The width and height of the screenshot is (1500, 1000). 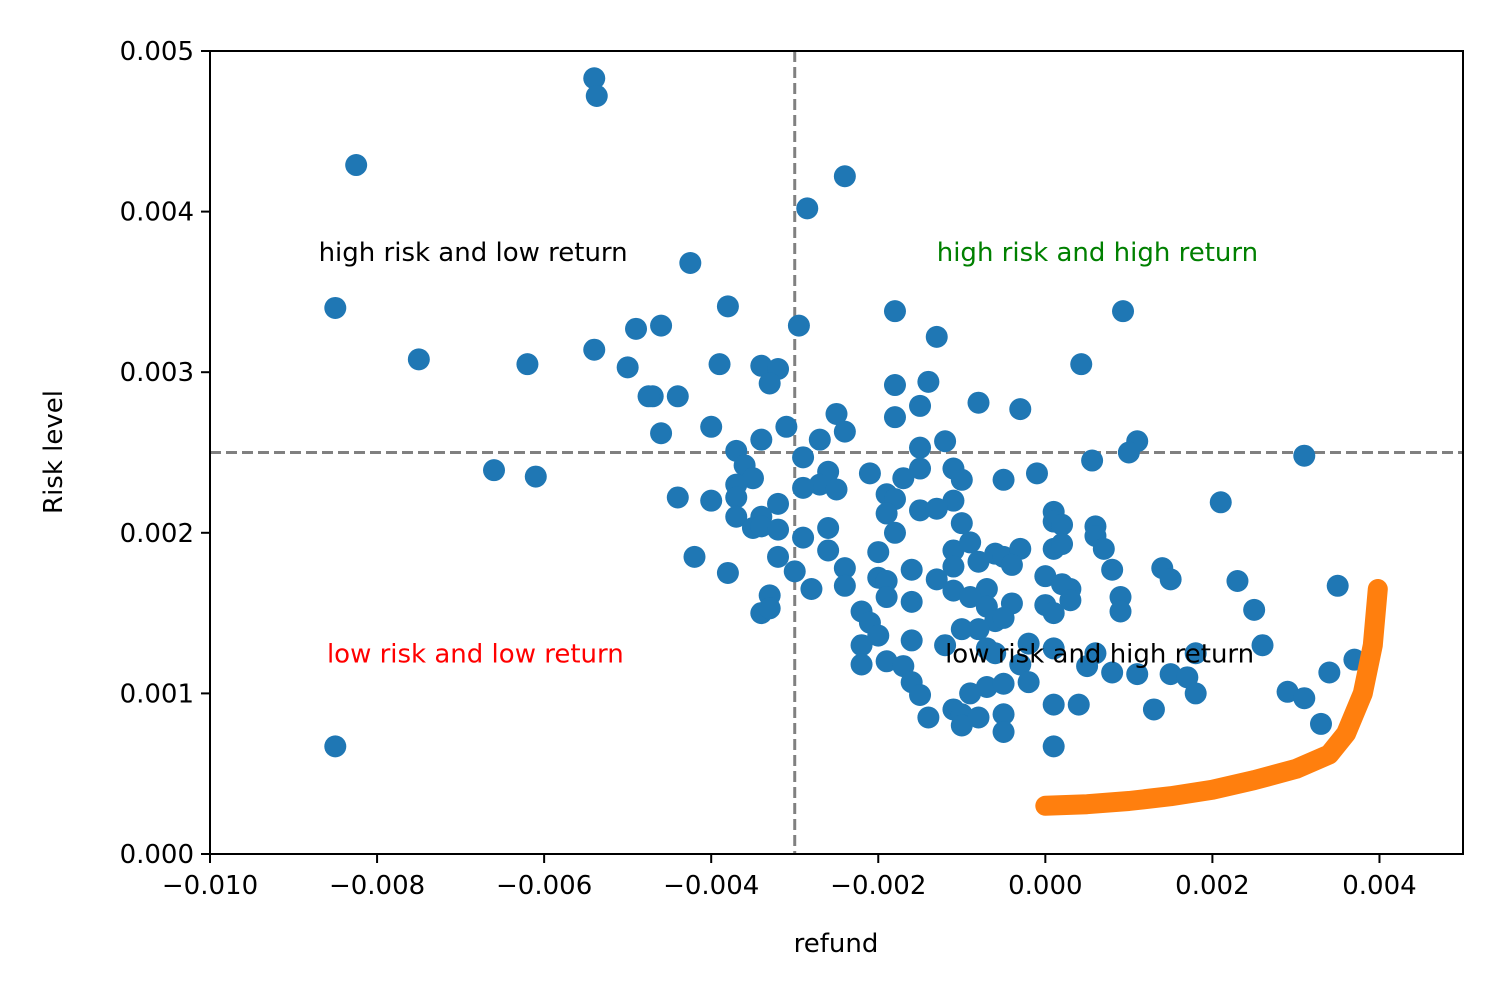 I want to click on y-tick-label: 0.003, so click(x=157, y=373).